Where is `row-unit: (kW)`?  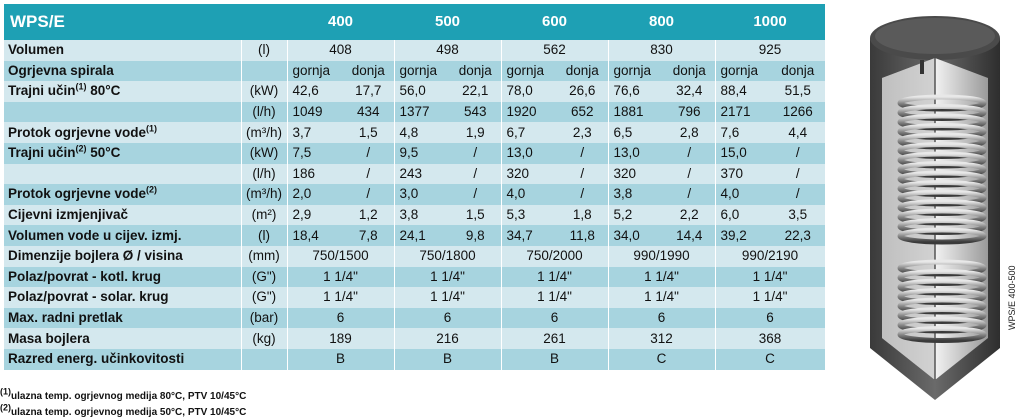
row-unit: (kW) is located at coordinates (264, 91).